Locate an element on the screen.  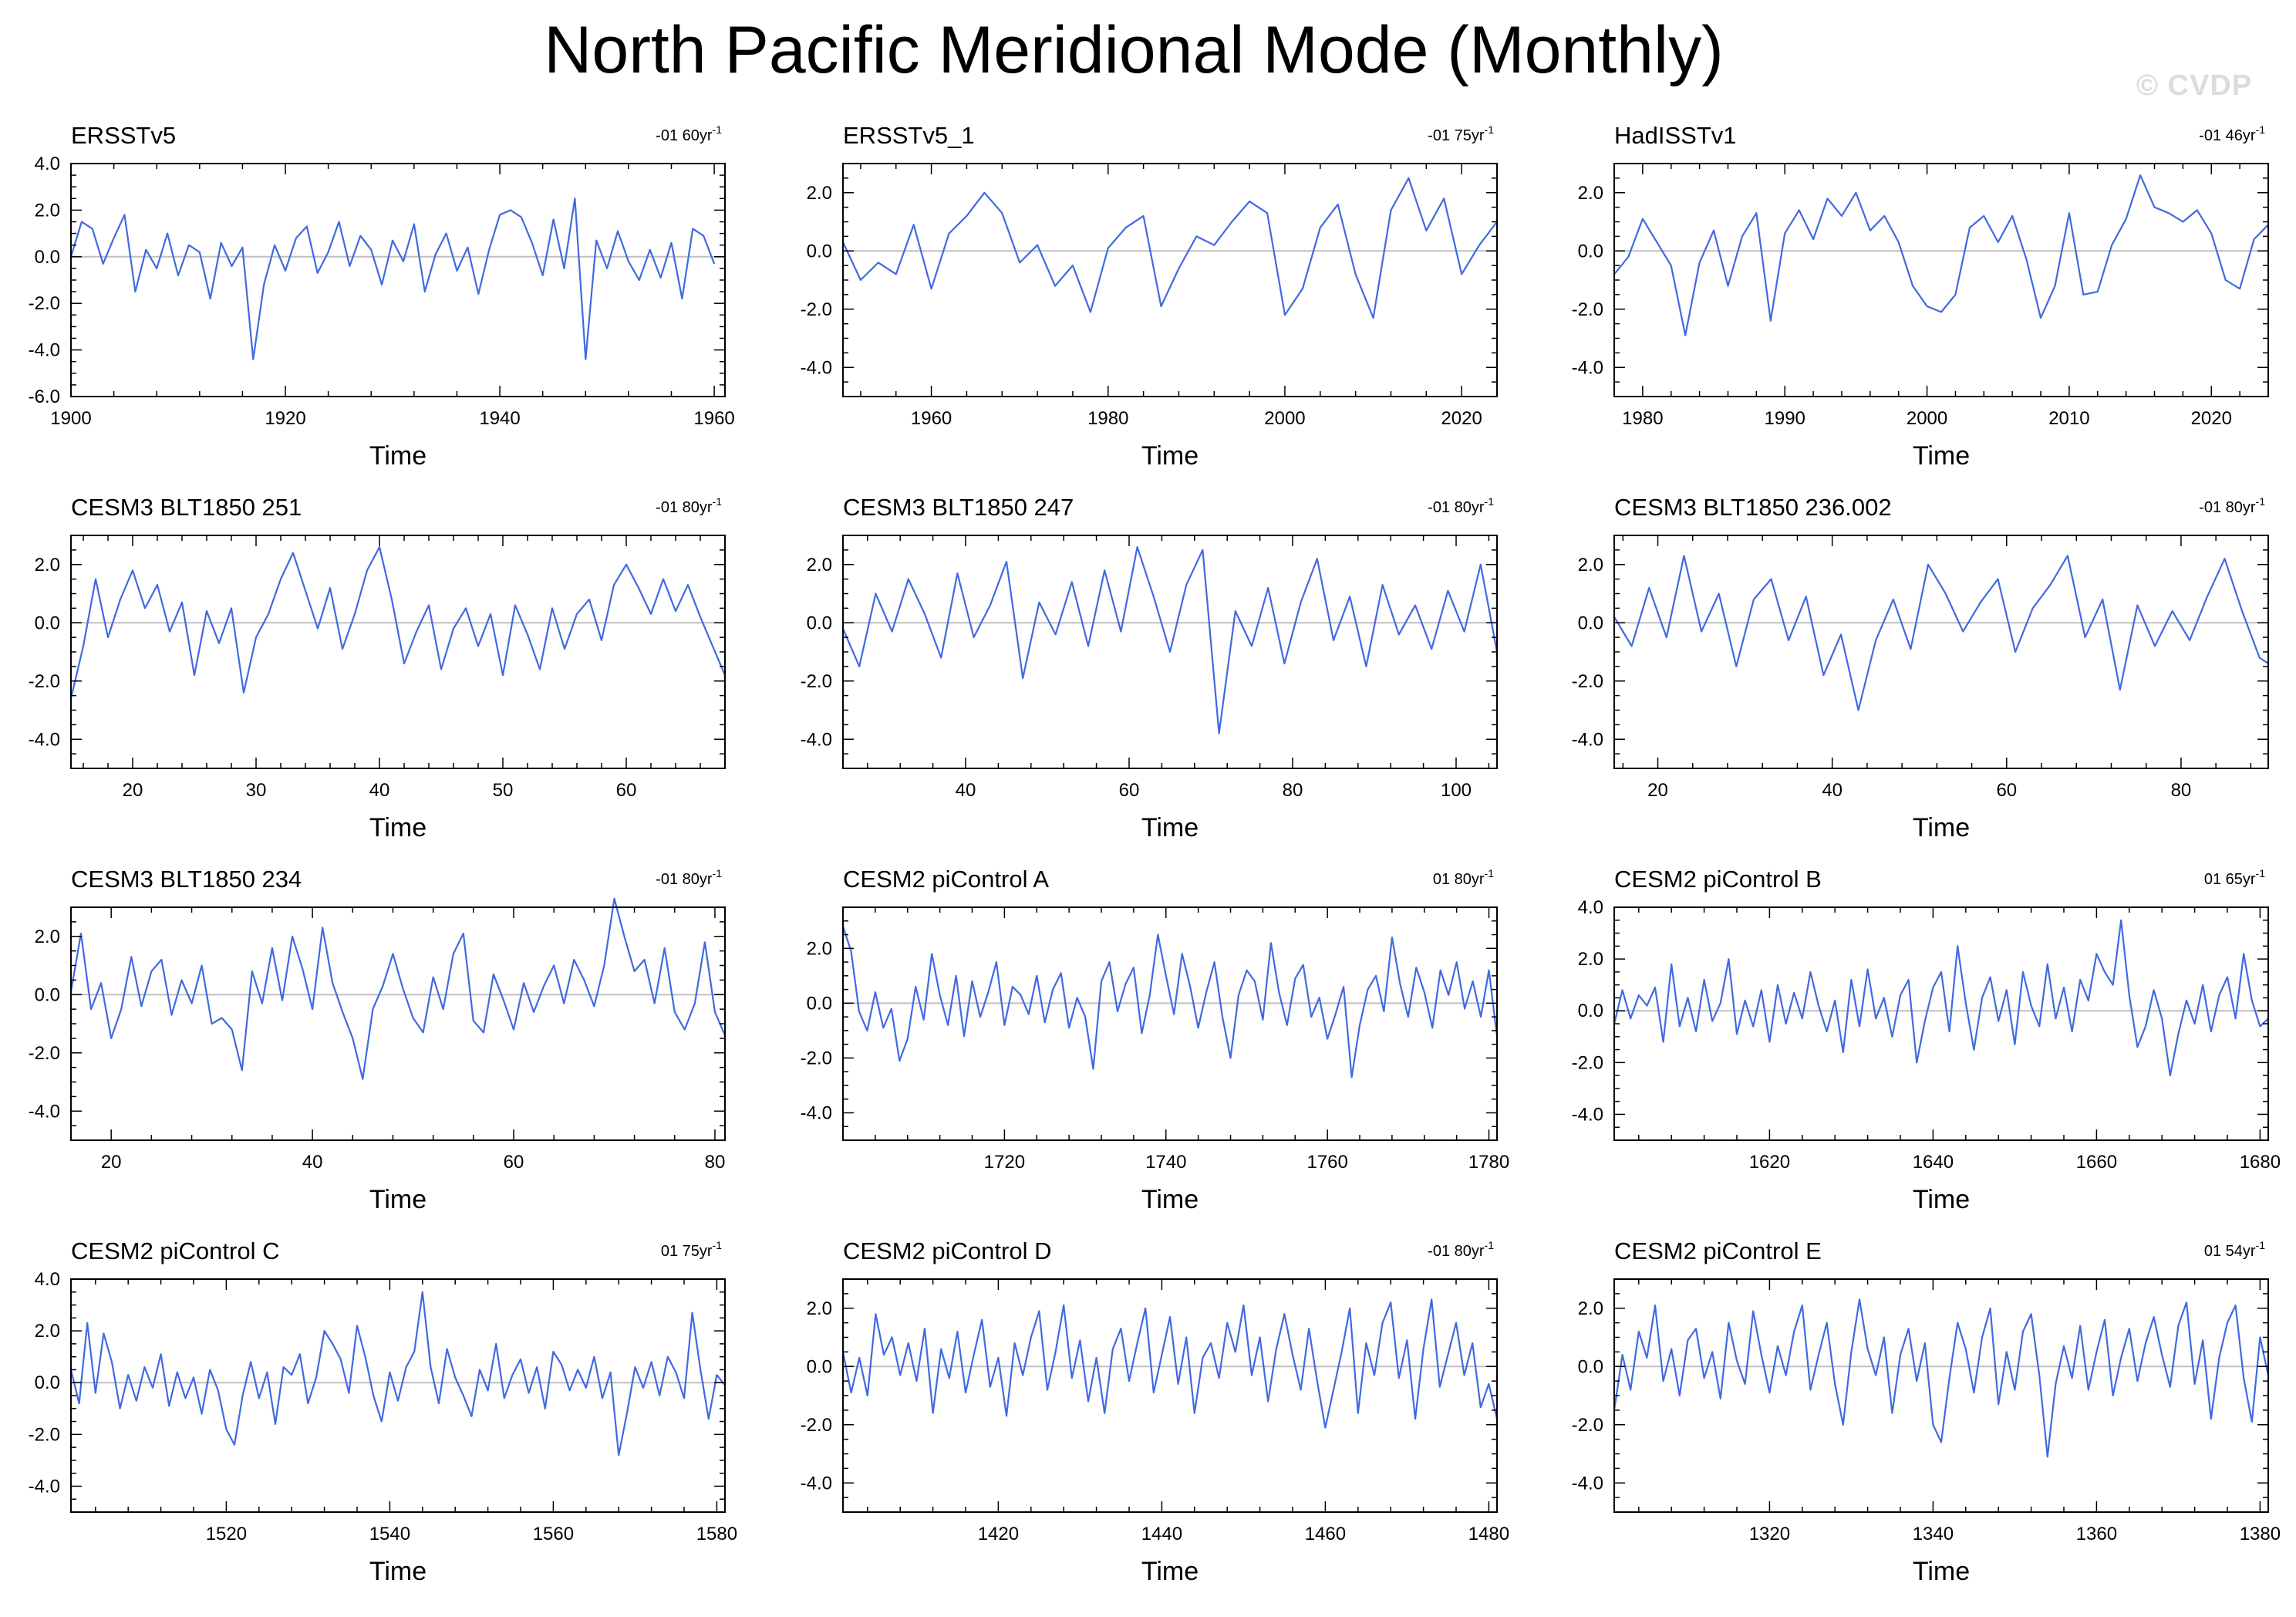
trend-label: 01 65yr-1 is located at coordinates (2235, 877).